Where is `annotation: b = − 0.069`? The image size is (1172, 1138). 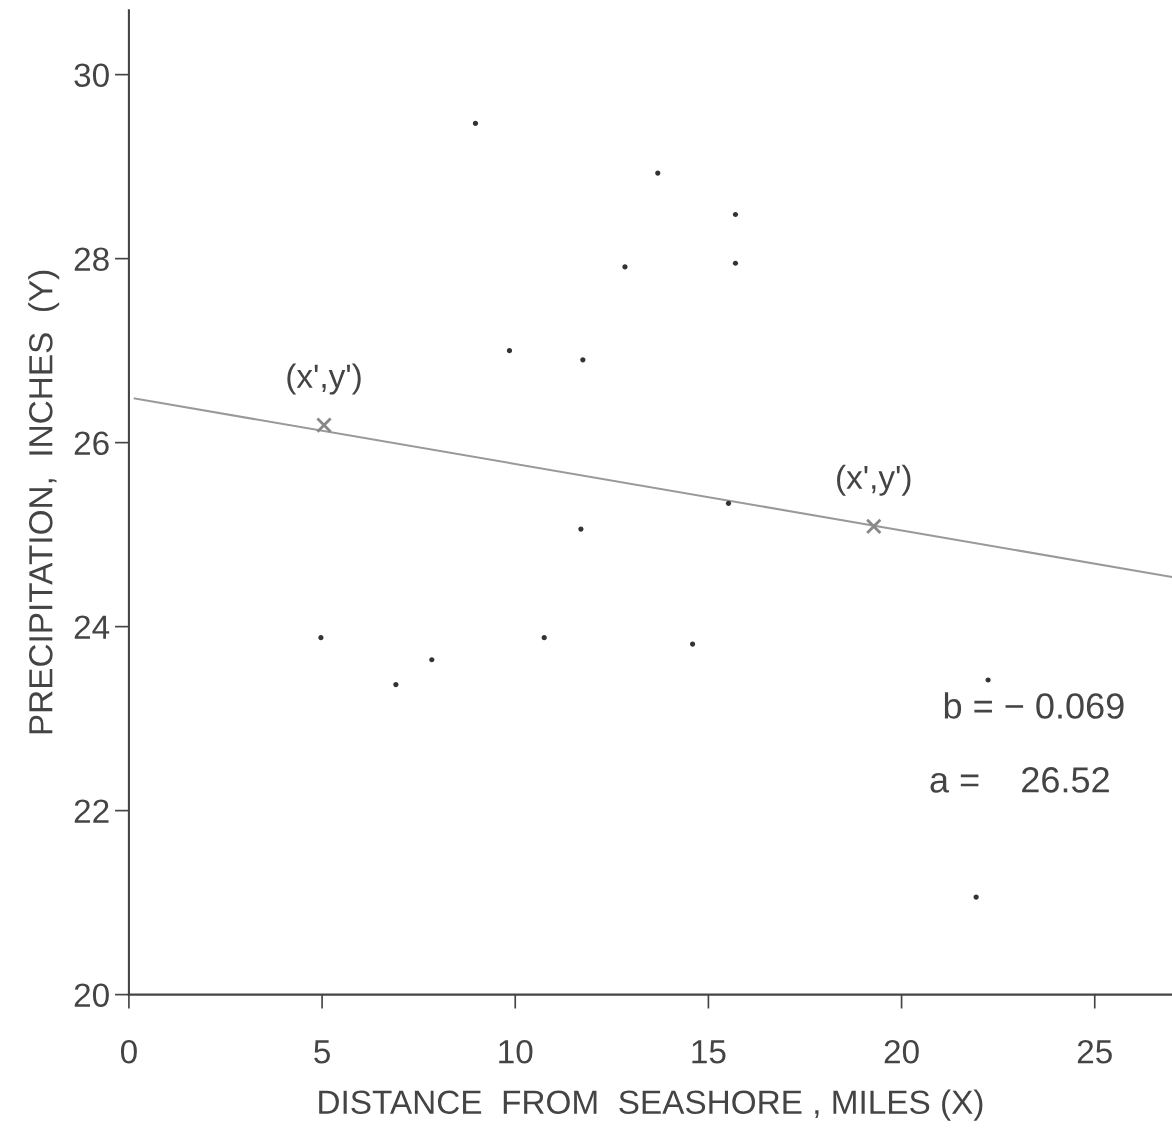
annotation: b = − 0.069 is located at coordinates (1034, 705).